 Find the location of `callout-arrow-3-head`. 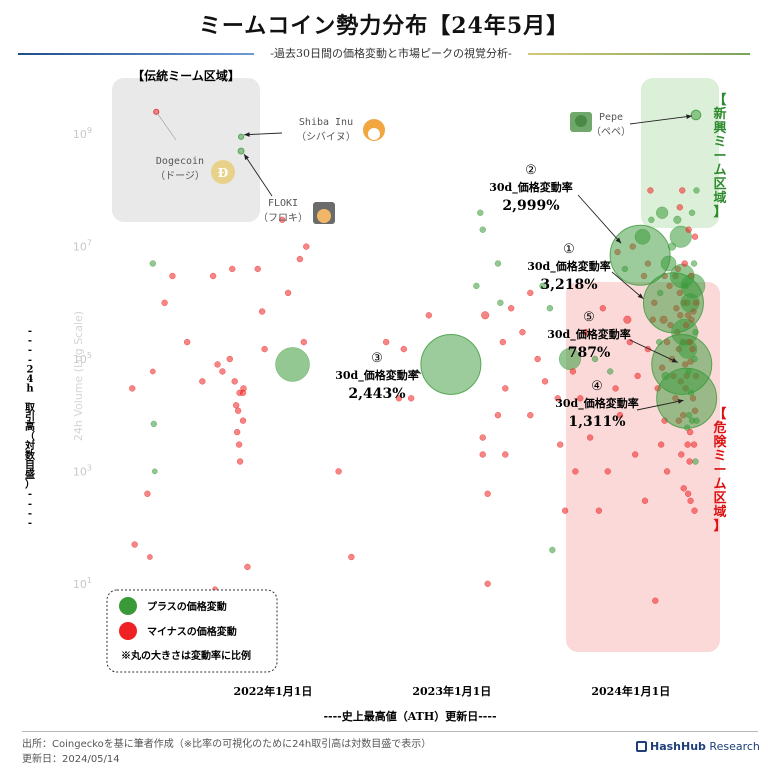

callout-arrow-3-head is located at coordinates (417, 371).